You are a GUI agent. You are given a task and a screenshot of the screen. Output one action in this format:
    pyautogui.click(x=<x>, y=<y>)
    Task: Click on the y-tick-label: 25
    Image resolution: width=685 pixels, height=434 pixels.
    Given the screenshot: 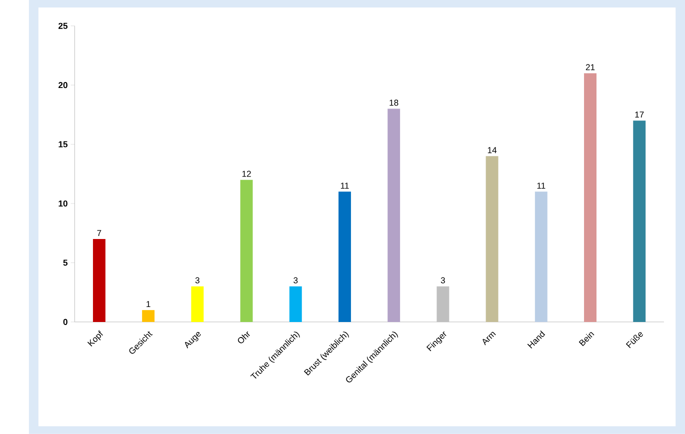 What is the action you would take?
    pyautogui.click(x=63, y=25)
    